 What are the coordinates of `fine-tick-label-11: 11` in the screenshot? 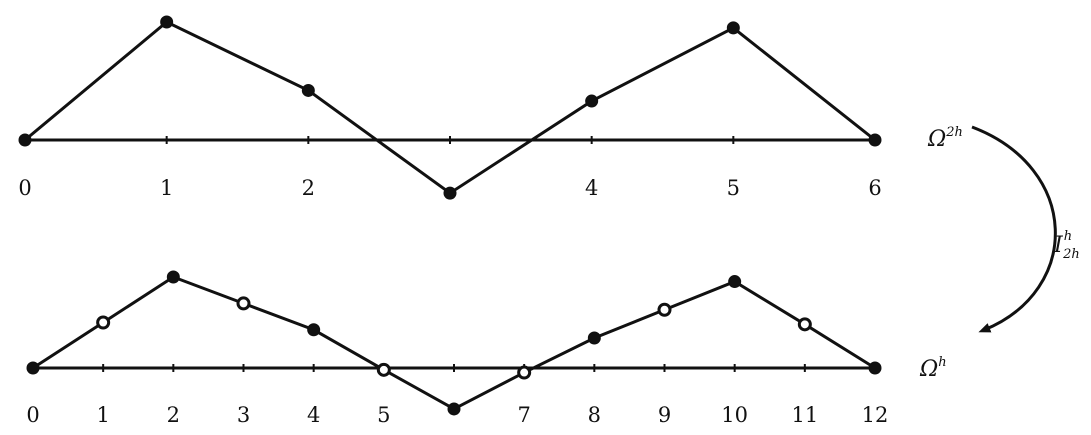 It's located at (804, 415).